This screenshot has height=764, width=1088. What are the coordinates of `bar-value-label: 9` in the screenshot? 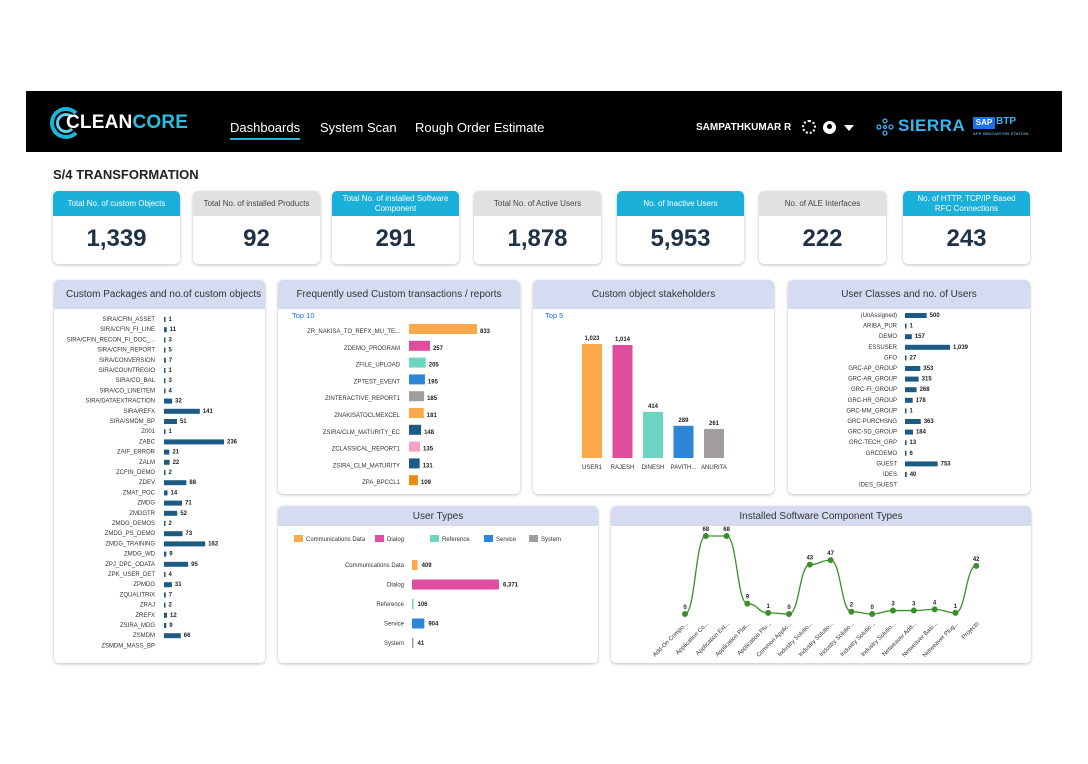 It's located at (171, 555).